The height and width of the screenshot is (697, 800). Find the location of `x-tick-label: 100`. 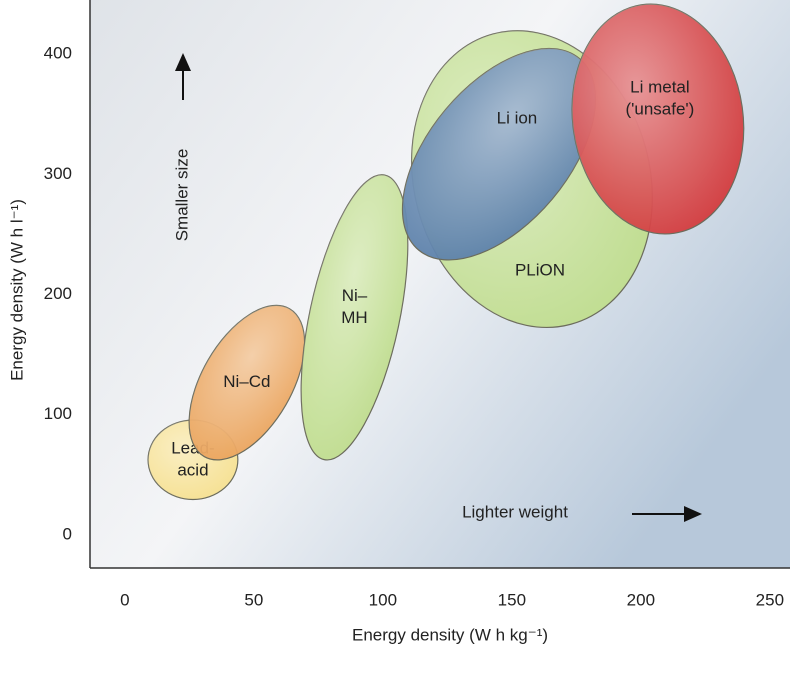

x-tick-label: 100 is located at coordinates (383, 599).